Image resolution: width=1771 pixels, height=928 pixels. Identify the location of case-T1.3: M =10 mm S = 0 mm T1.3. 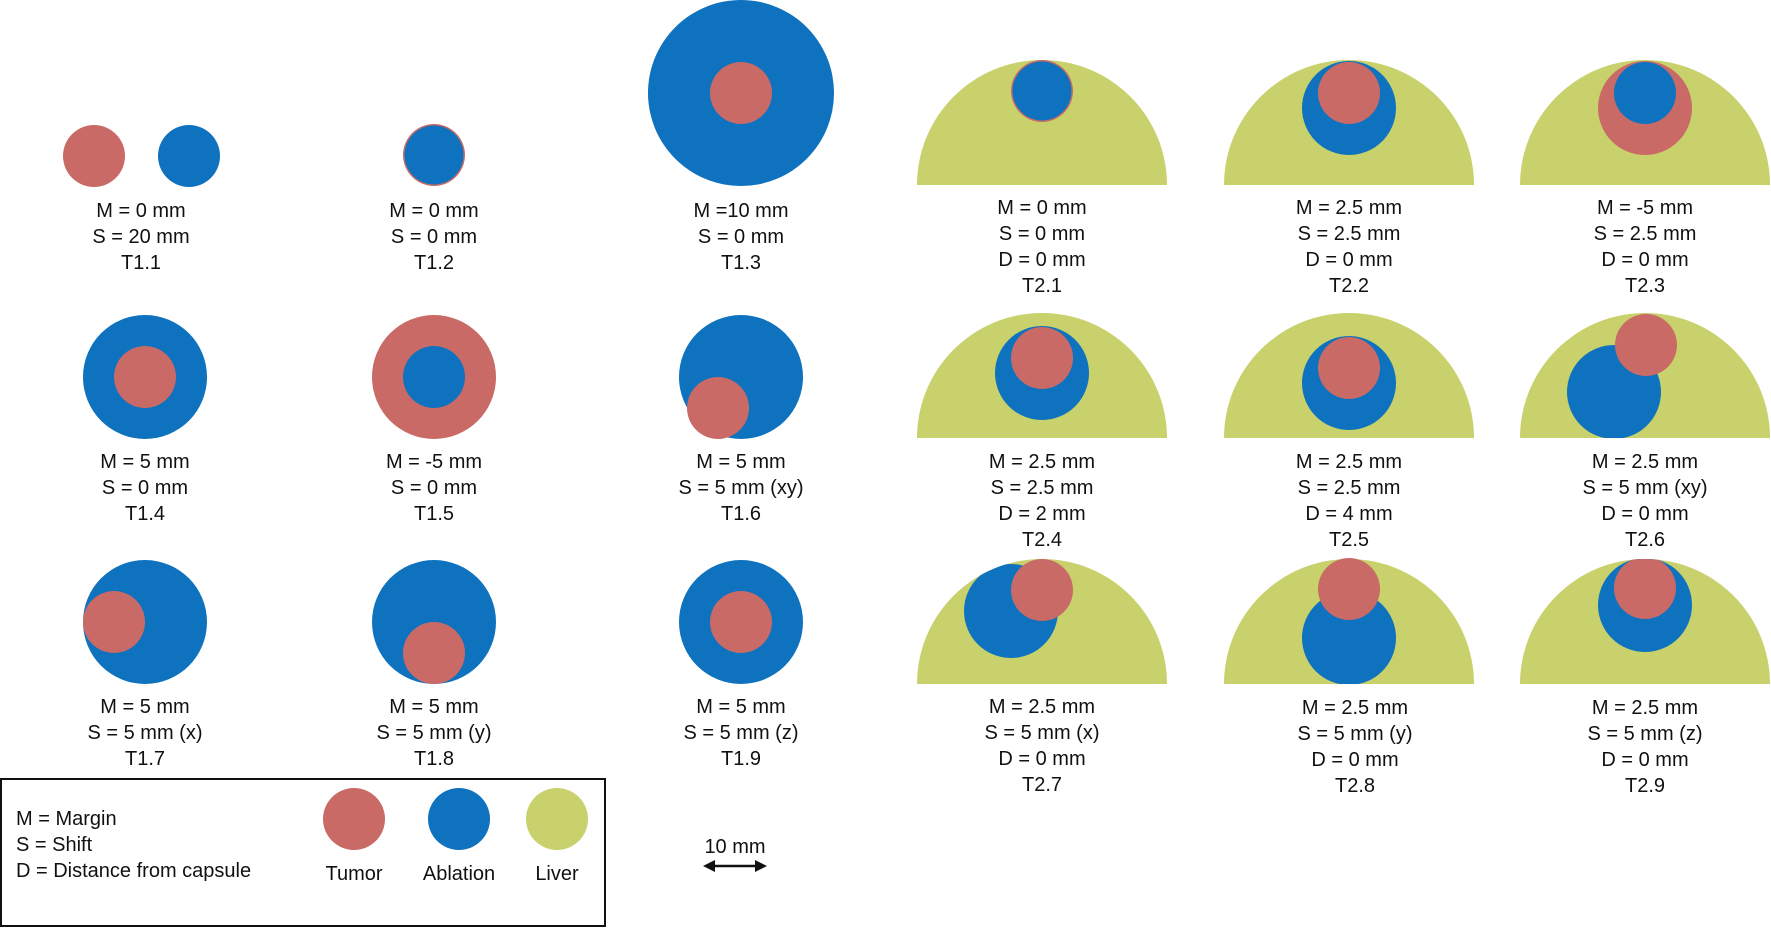
(741, 137).